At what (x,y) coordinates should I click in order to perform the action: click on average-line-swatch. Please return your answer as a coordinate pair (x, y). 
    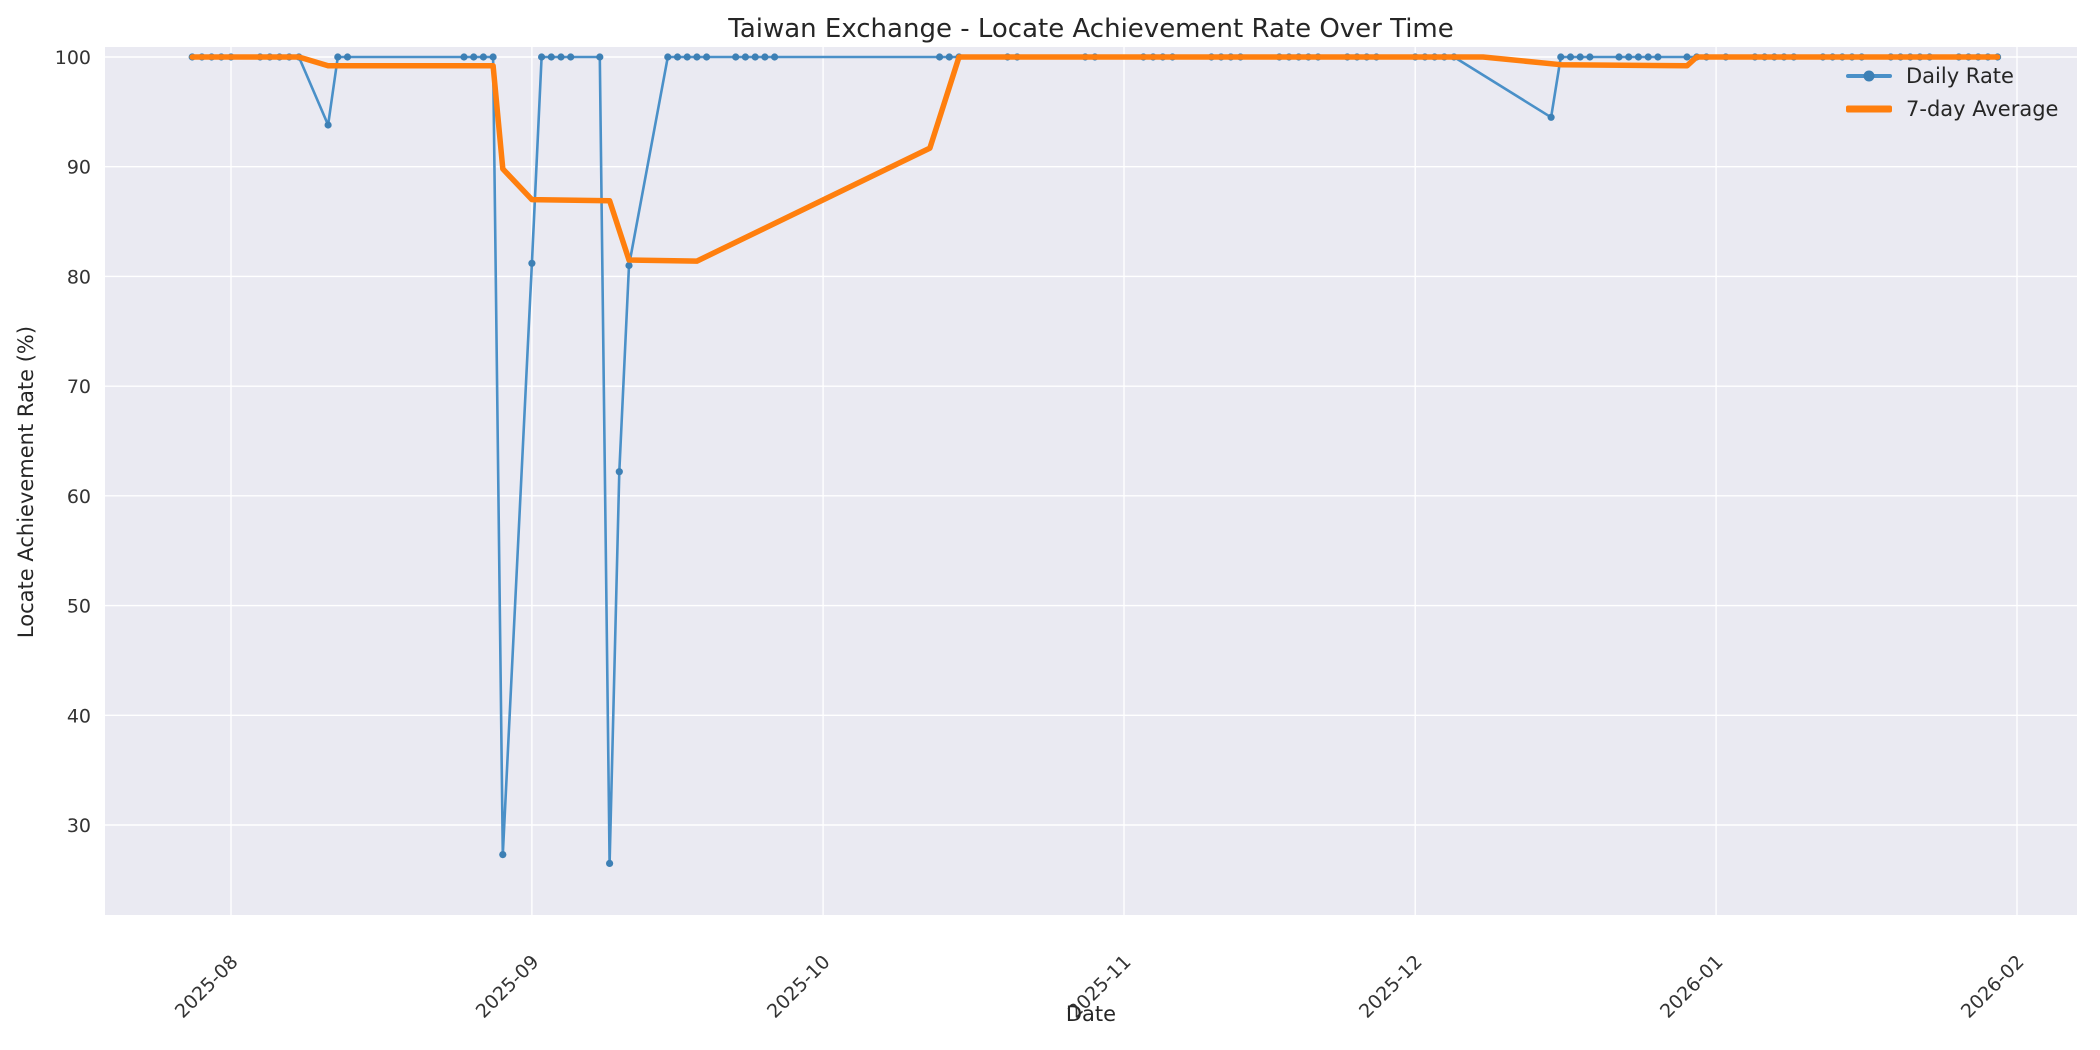
    Looking at the image, I should click on (1869, 109).